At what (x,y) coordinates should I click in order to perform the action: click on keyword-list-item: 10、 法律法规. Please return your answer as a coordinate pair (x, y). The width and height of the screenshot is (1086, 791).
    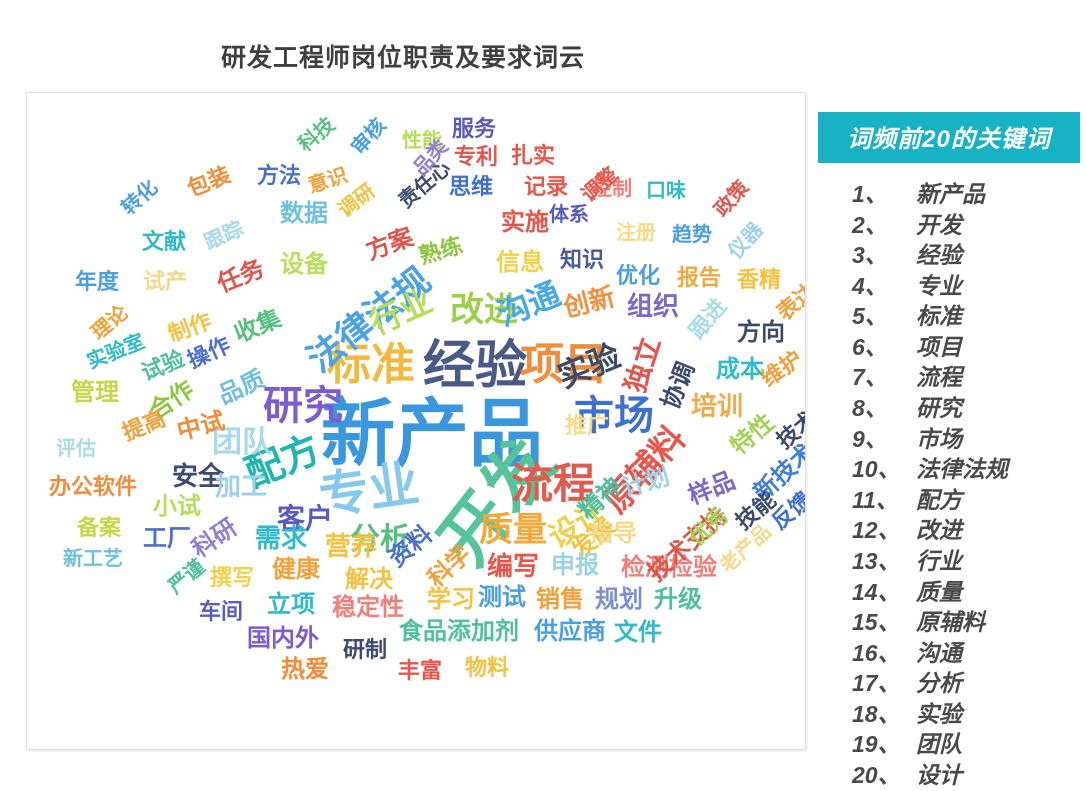
    Looking at the image, I should click on (949, 469).